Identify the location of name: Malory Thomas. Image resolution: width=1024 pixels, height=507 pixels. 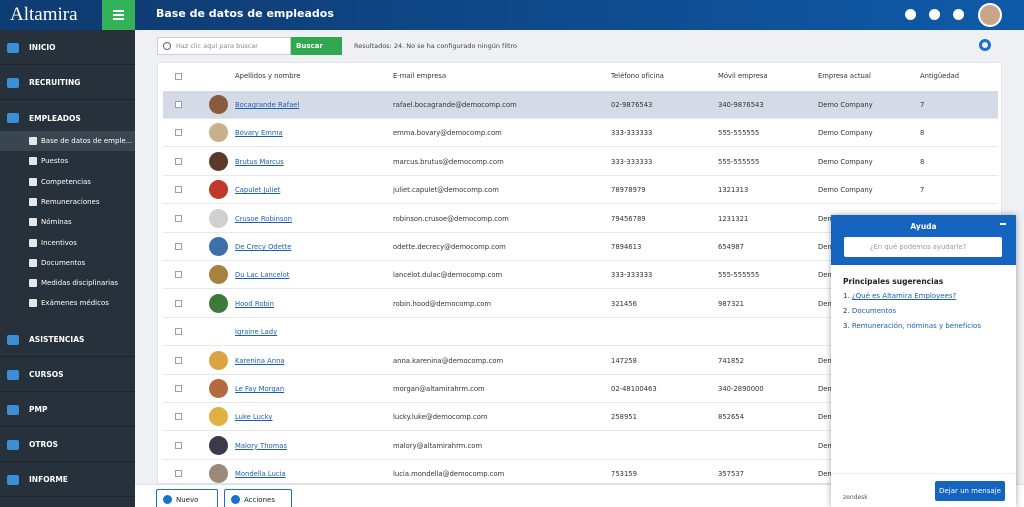
(261, 445).